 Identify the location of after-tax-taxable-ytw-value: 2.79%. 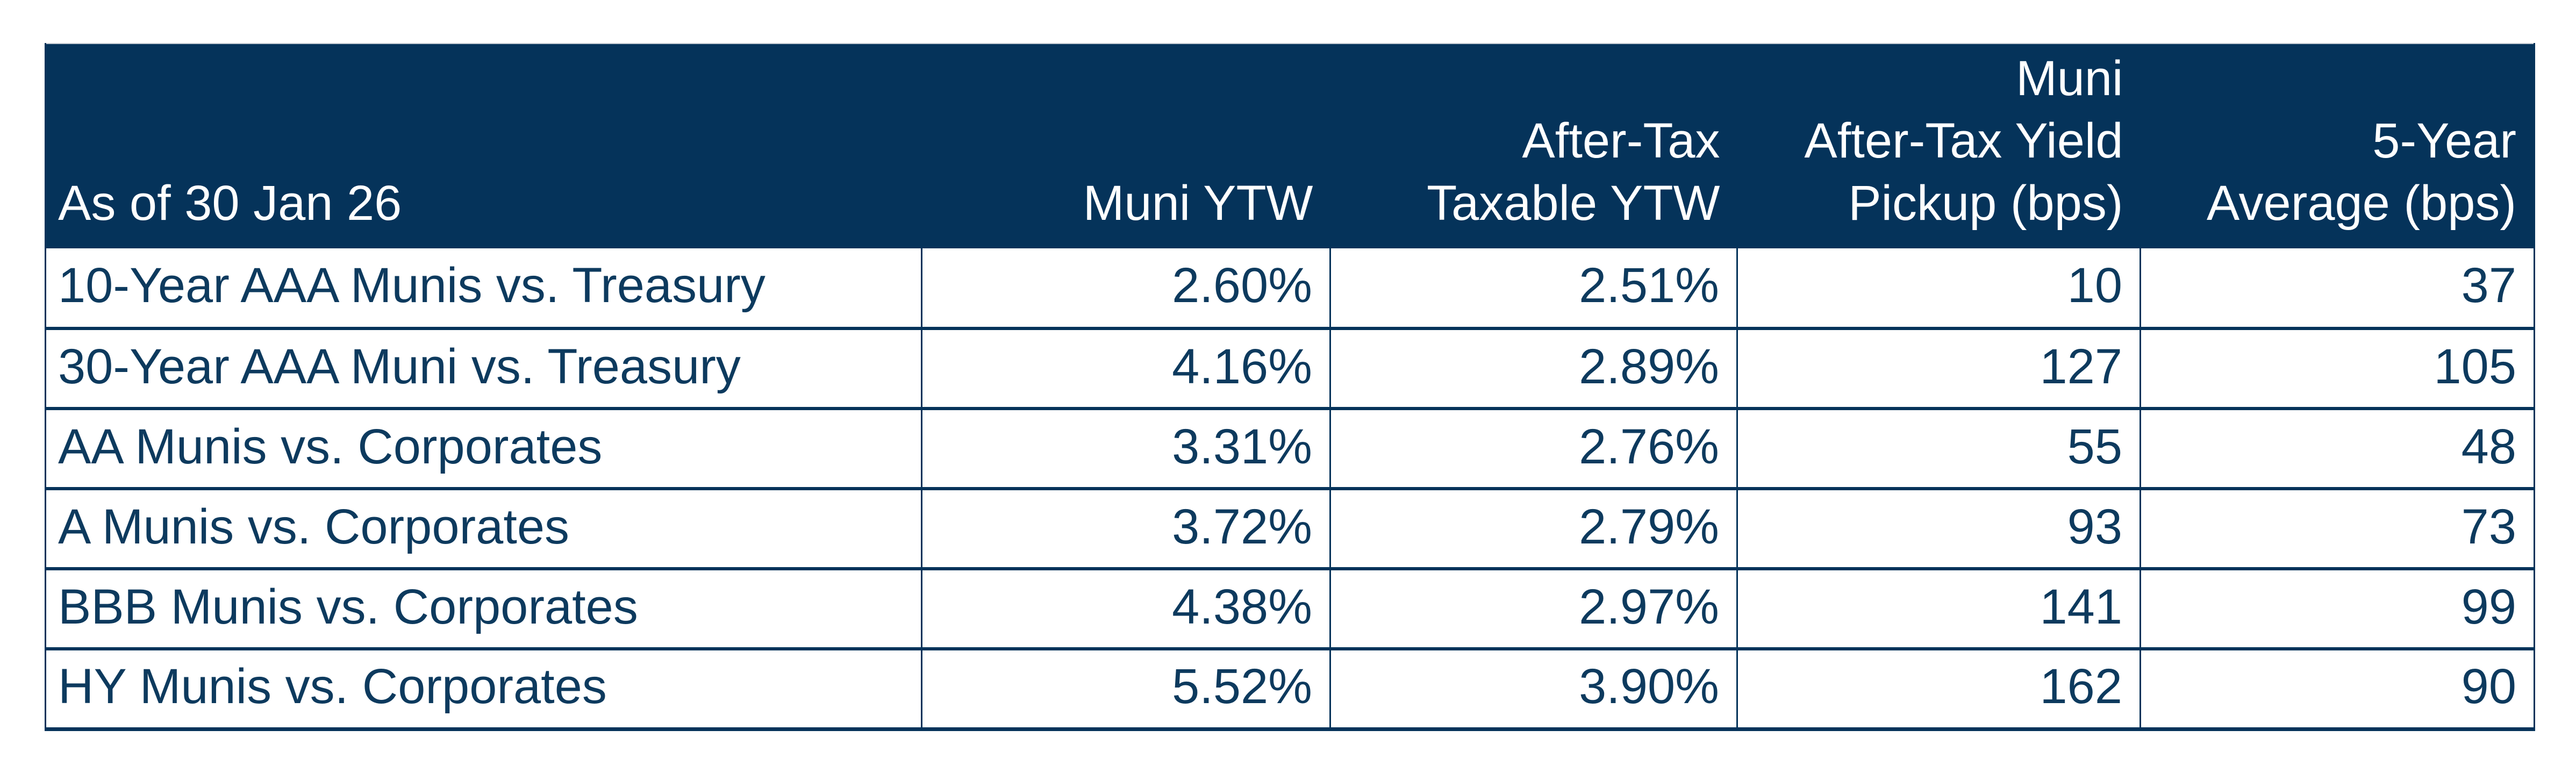
(1533, 528).